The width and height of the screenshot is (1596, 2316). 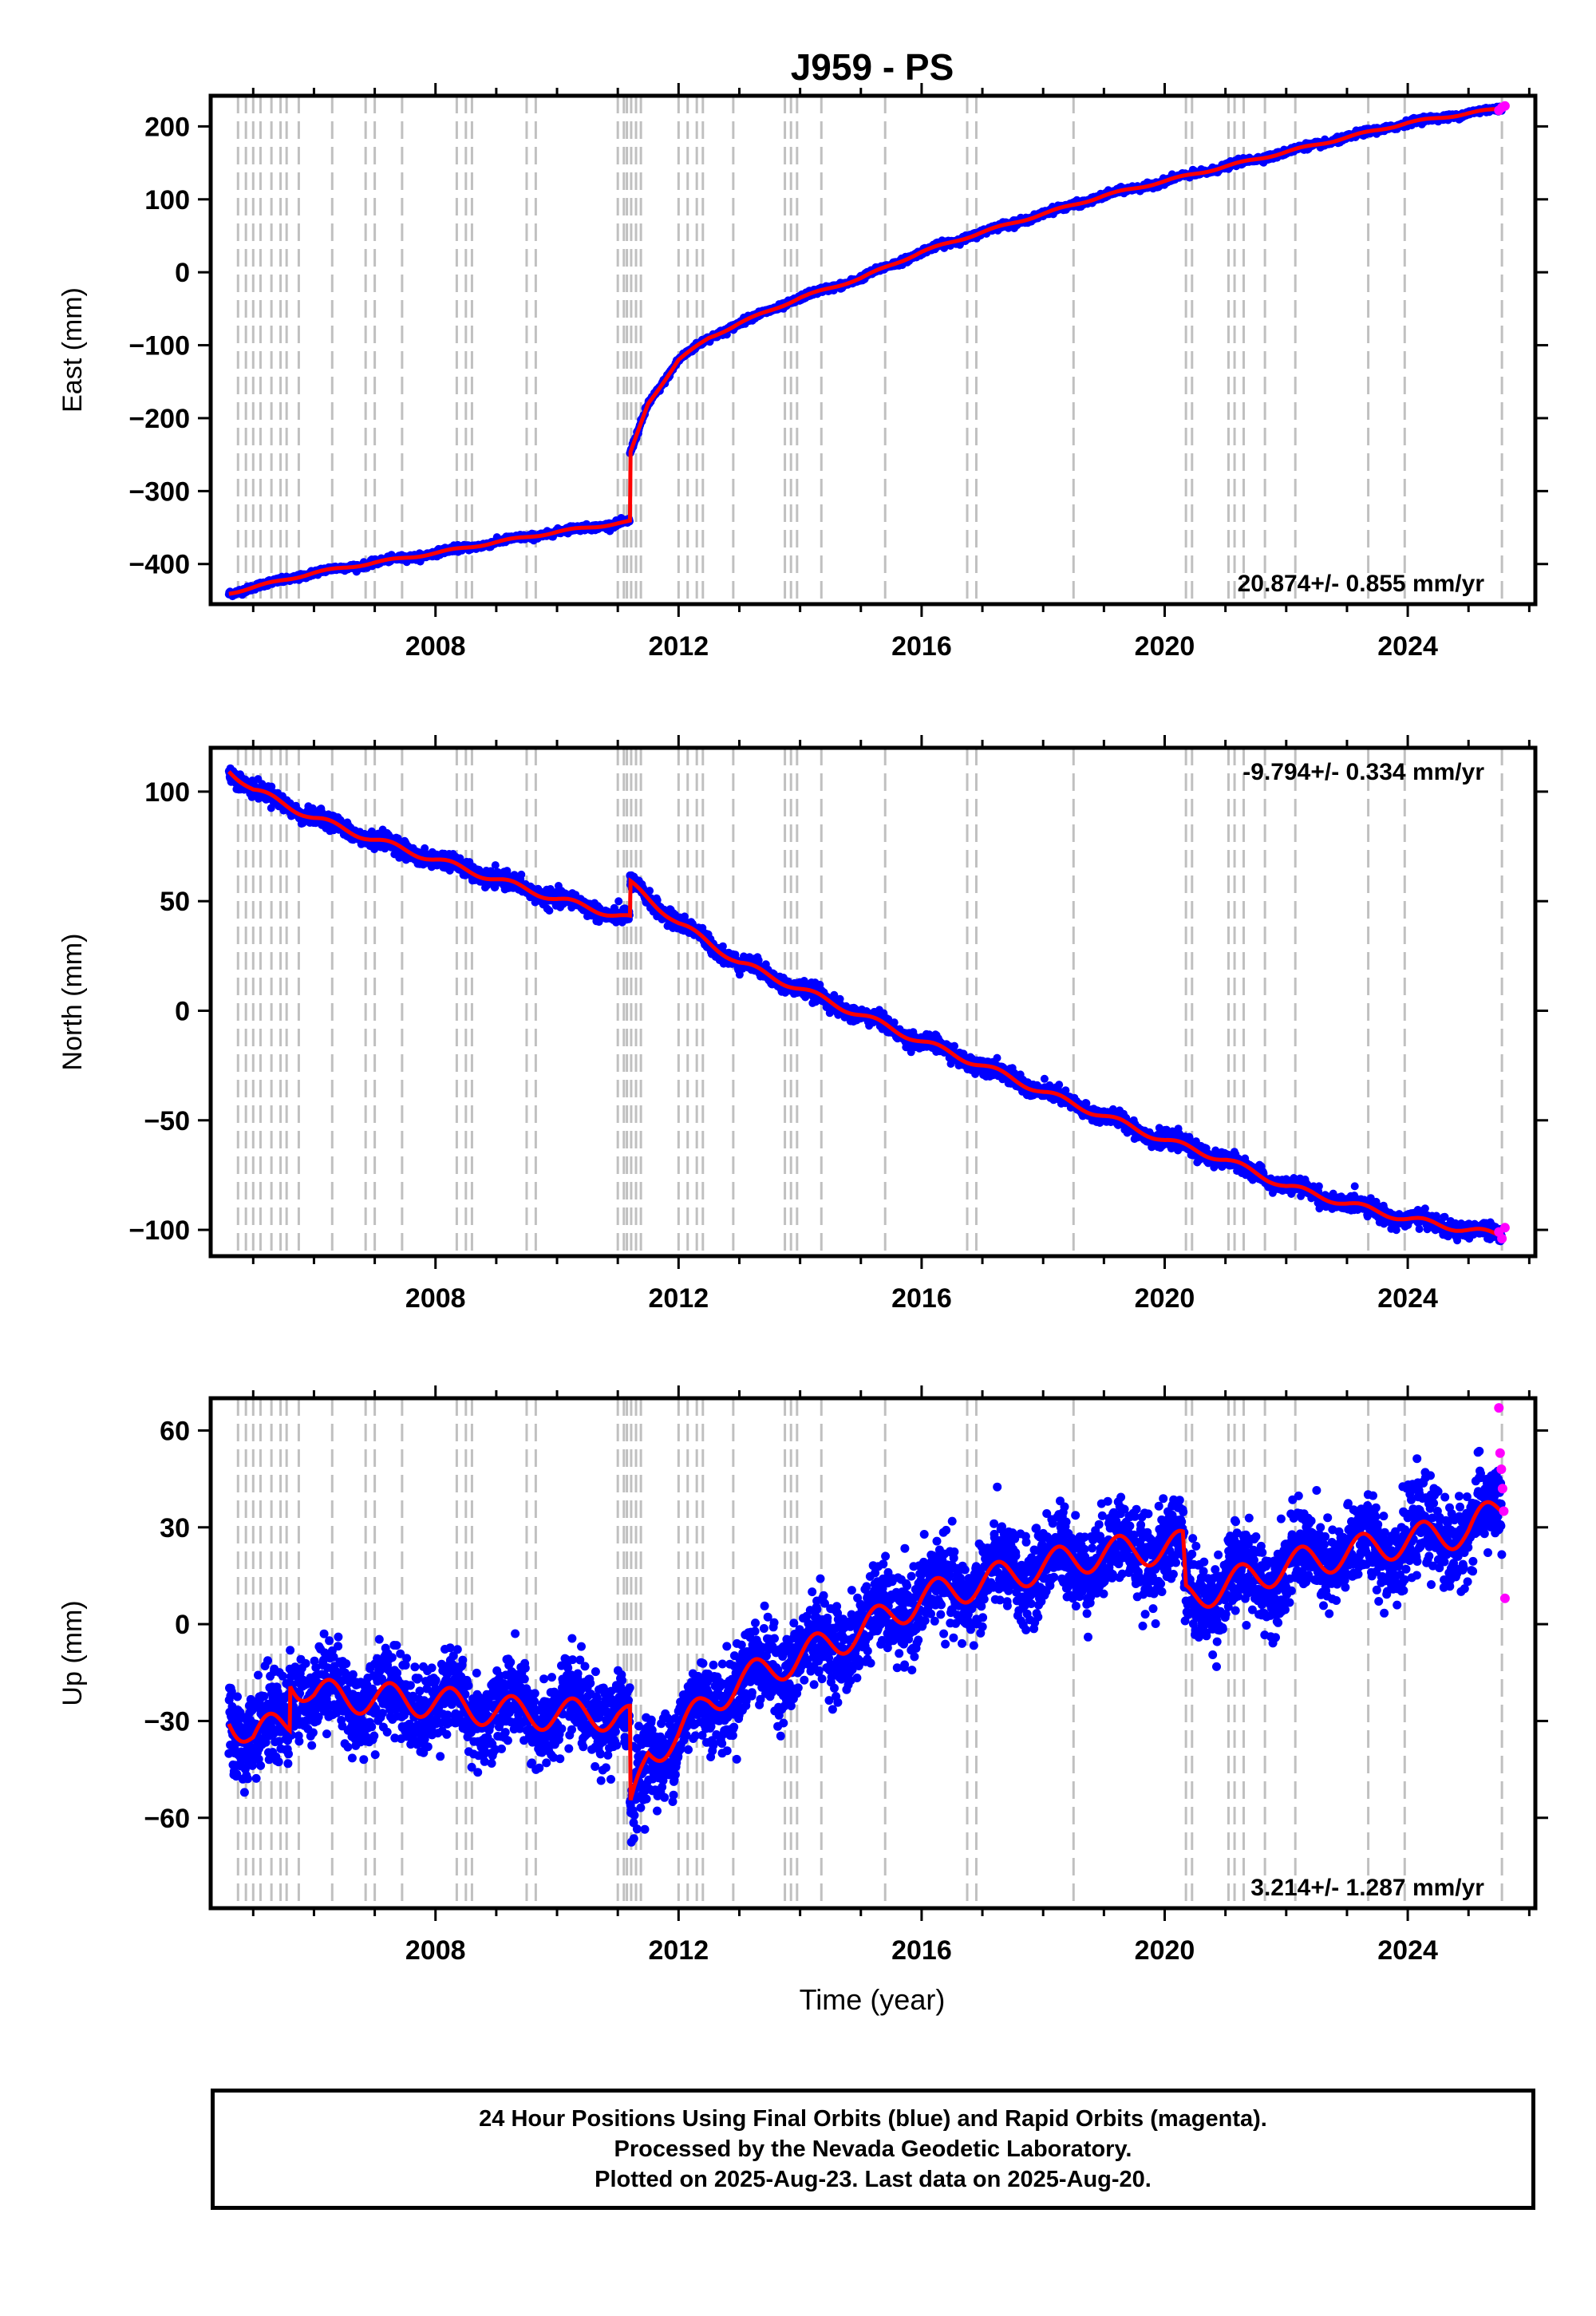 What do you see at coordinates (1361, 584) in the screenshot?
I see `rate-annotation-east: 20.874+/- 0.855 mm/yr` at bounding box center [1361, 584].